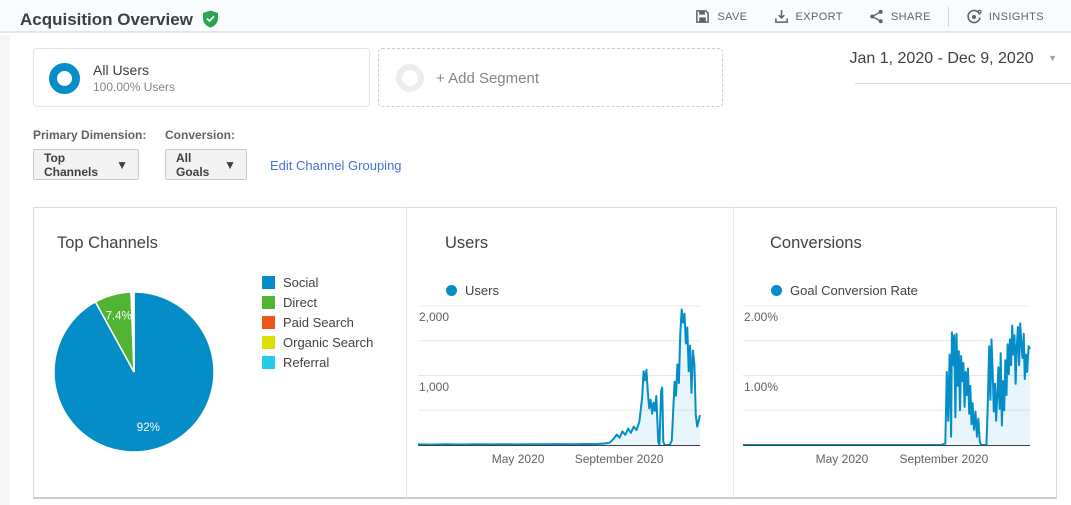 Image resolution: width=1071 pixels, height=505 pixels. I want to click on legend-item-direct: Direct, so click(289, 302).